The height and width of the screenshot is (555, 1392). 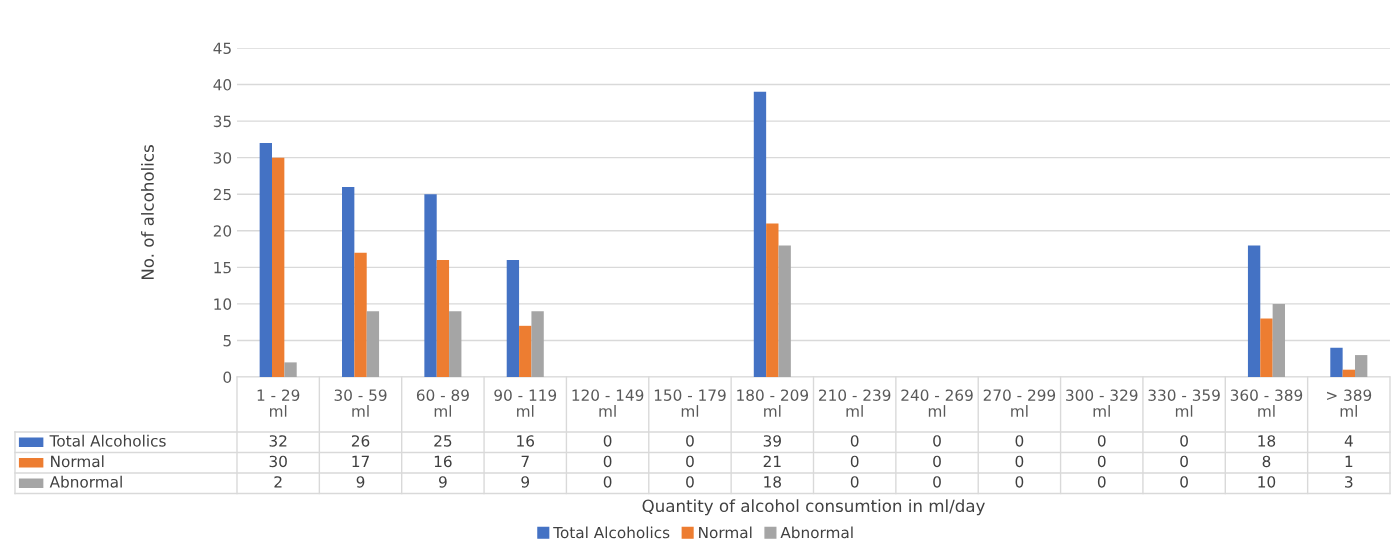 I want to click on x-tick-label: 270 - 299 ml, so click(x=1019, y=403).